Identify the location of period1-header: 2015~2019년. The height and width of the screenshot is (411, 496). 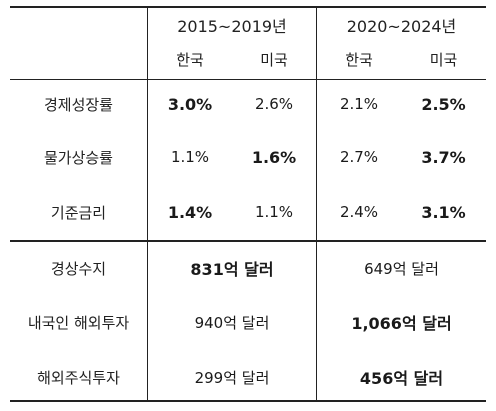
(232, 26).